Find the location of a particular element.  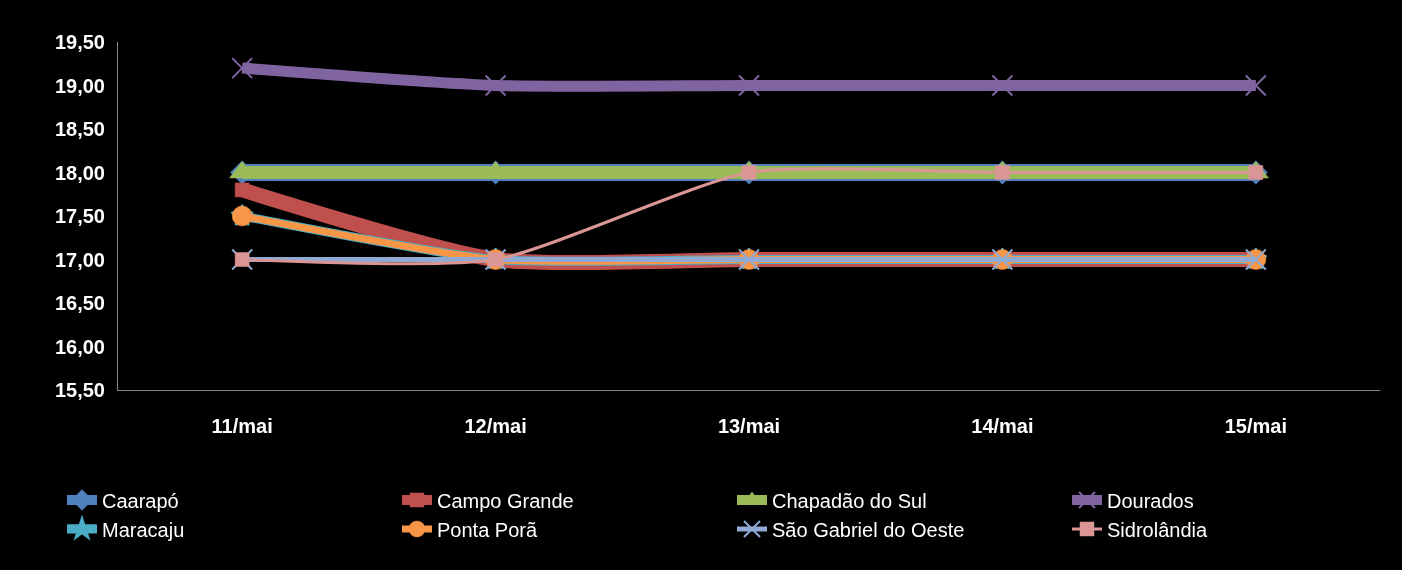

legend-label: Sidrolândia is located at coordinates (1157, 529).